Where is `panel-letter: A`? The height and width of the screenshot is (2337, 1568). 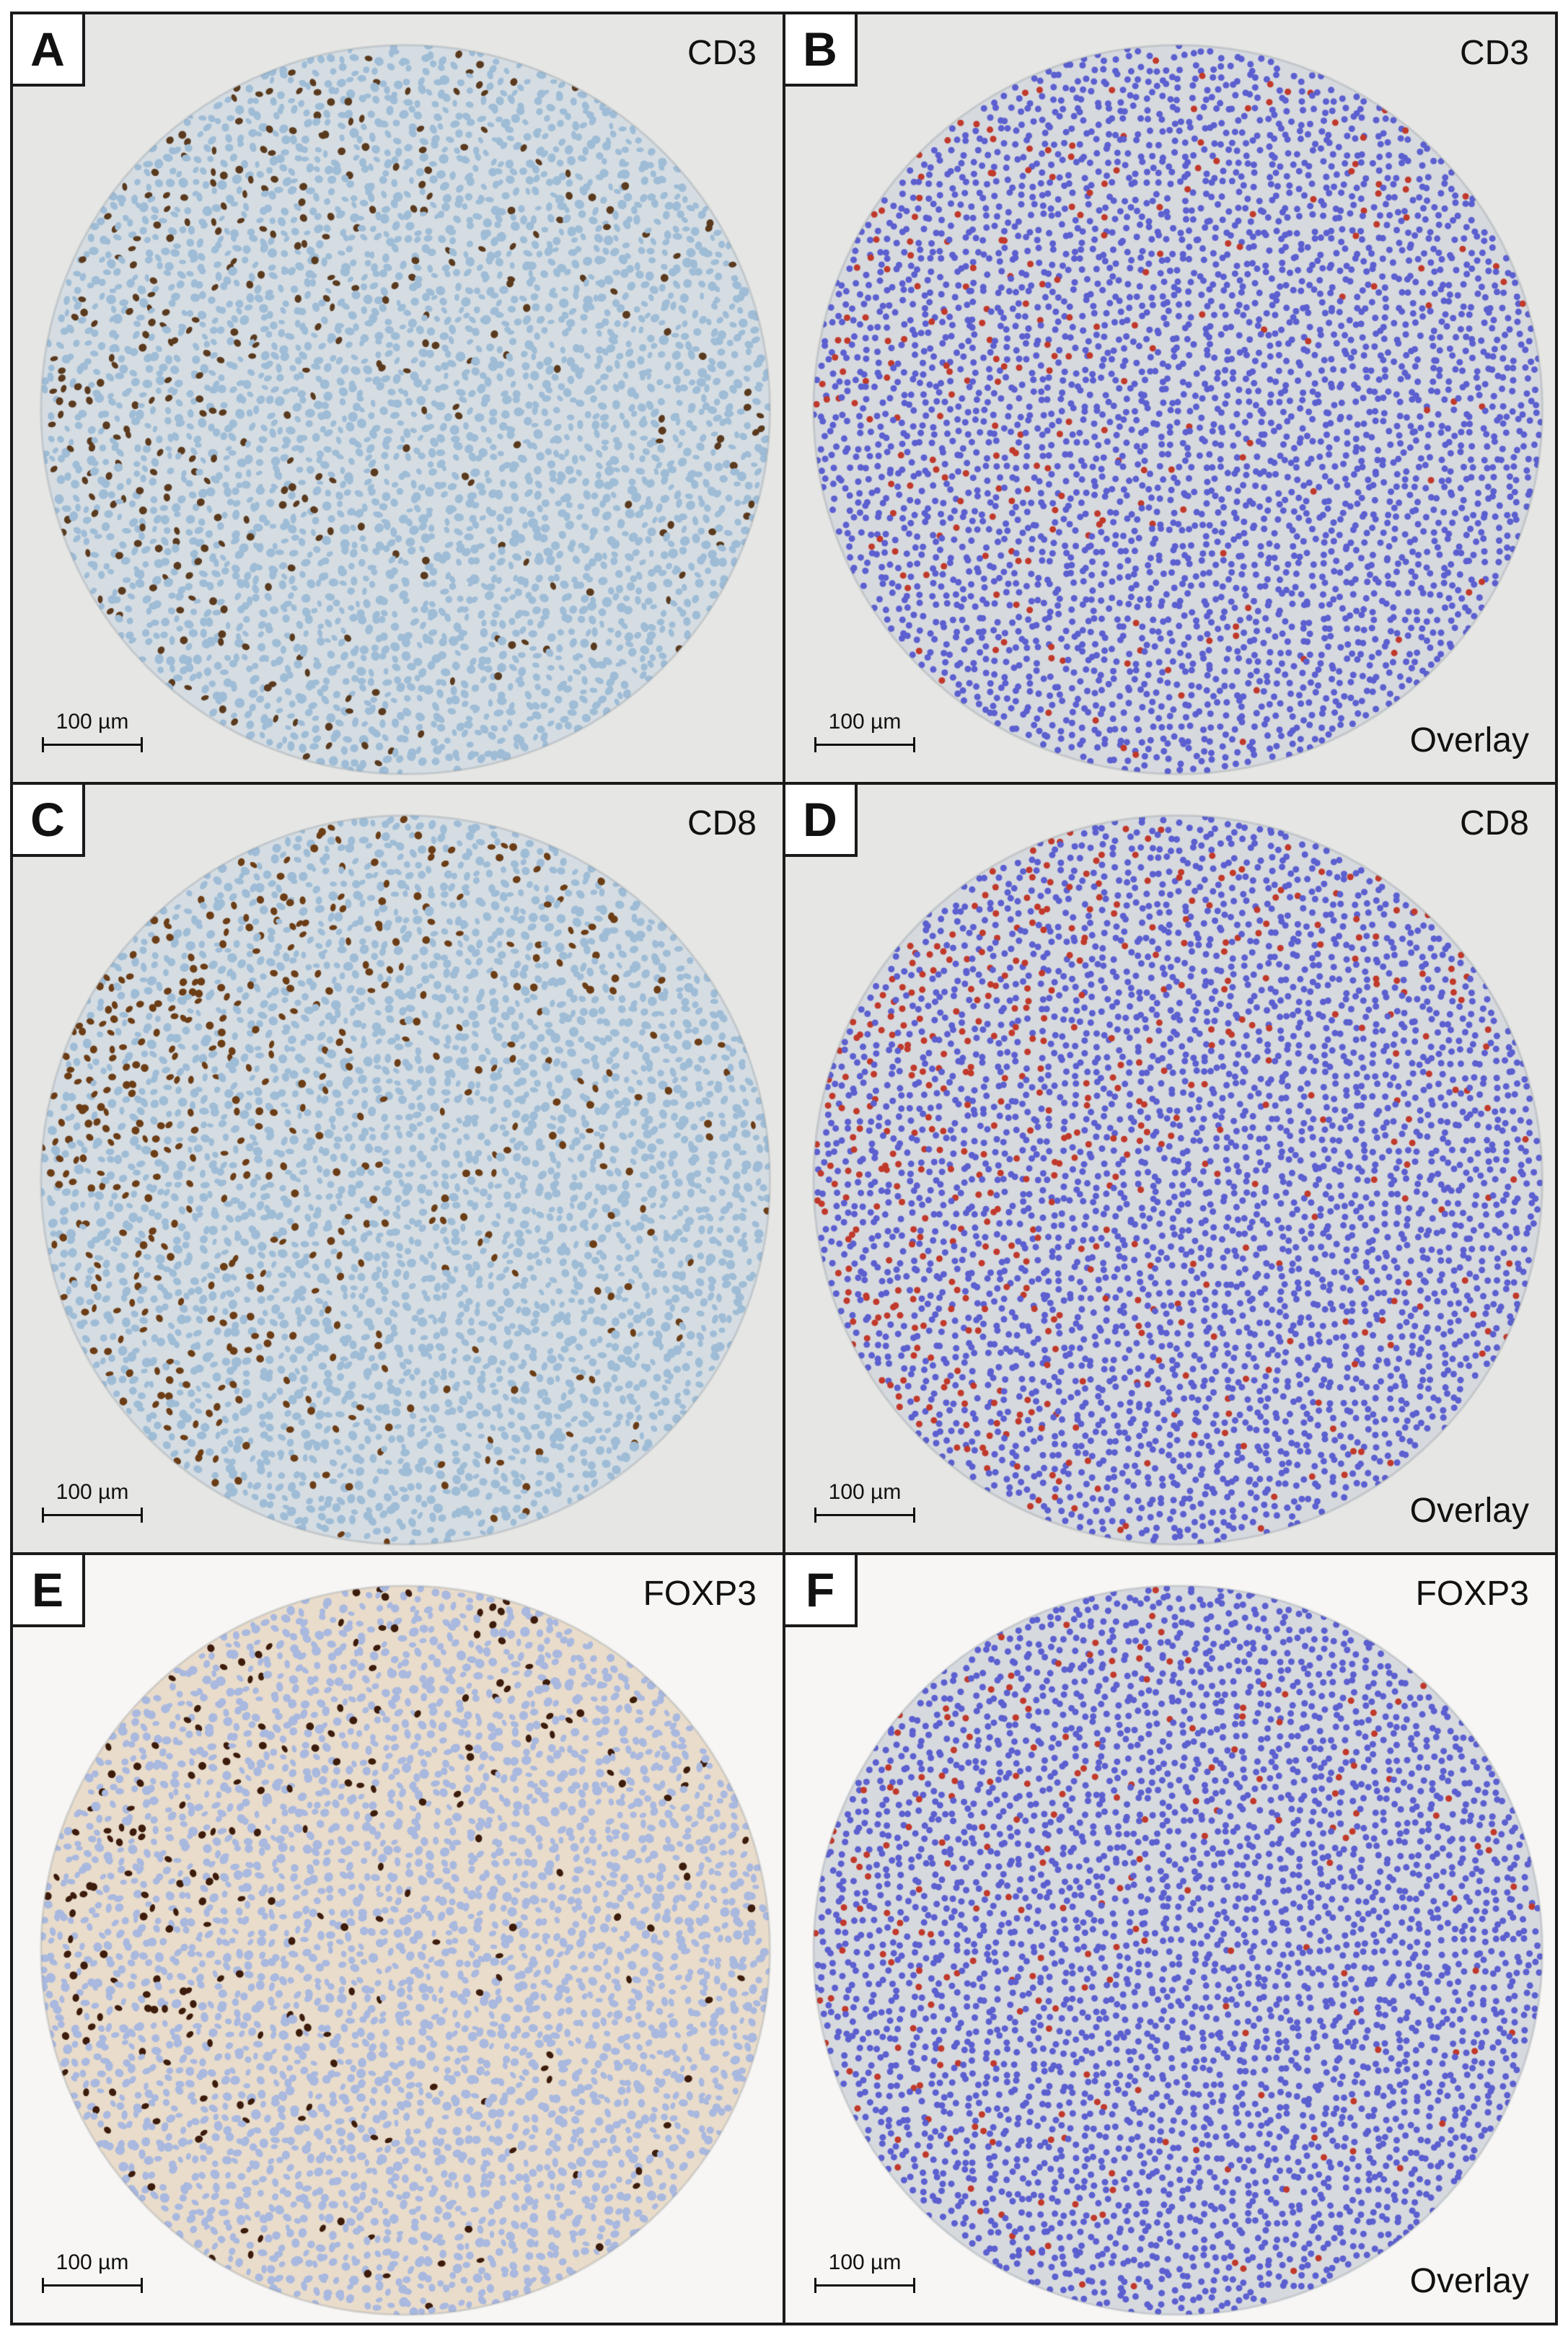 panel-letter: A is located at coordinates (49, 50).